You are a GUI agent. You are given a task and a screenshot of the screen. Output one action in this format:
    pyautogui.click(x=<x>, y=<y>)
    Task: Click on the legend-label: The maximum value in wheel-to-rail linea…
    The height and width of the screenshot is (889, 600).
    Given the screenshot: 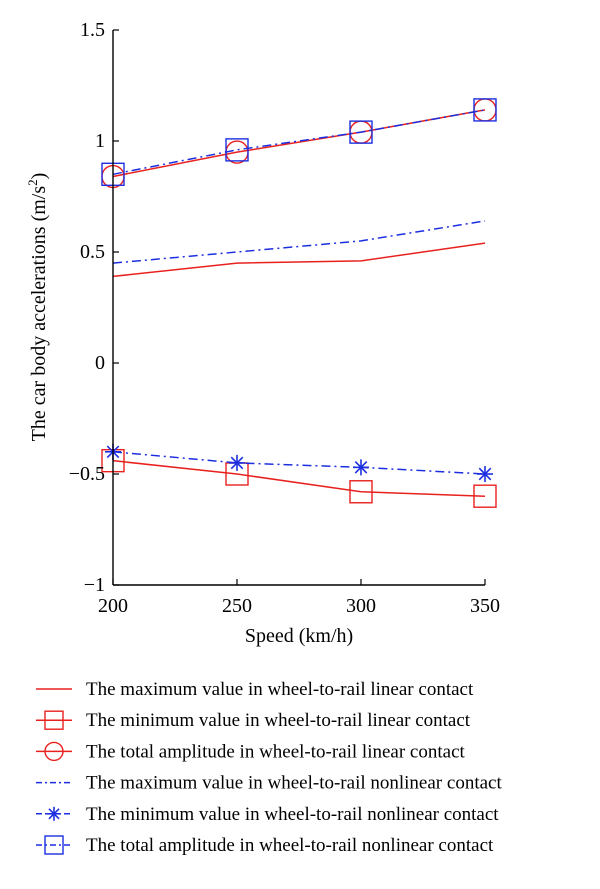 What is the action you would take?
    pyautogui.click(x=280, y=689)
    